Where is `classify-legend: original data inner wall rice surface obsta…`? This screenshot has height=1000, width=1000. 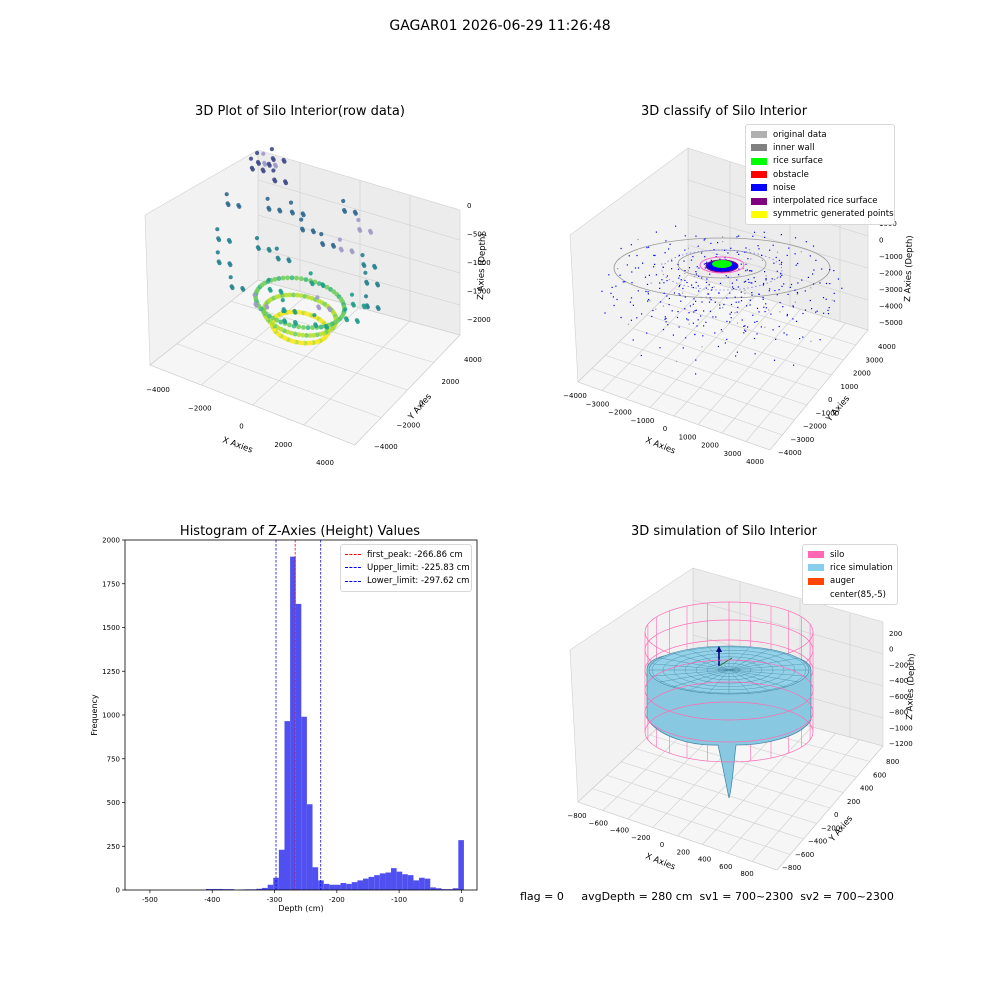
classify-legend: original data inner wall rice surface obsta… is located at coordinates (820, 175).